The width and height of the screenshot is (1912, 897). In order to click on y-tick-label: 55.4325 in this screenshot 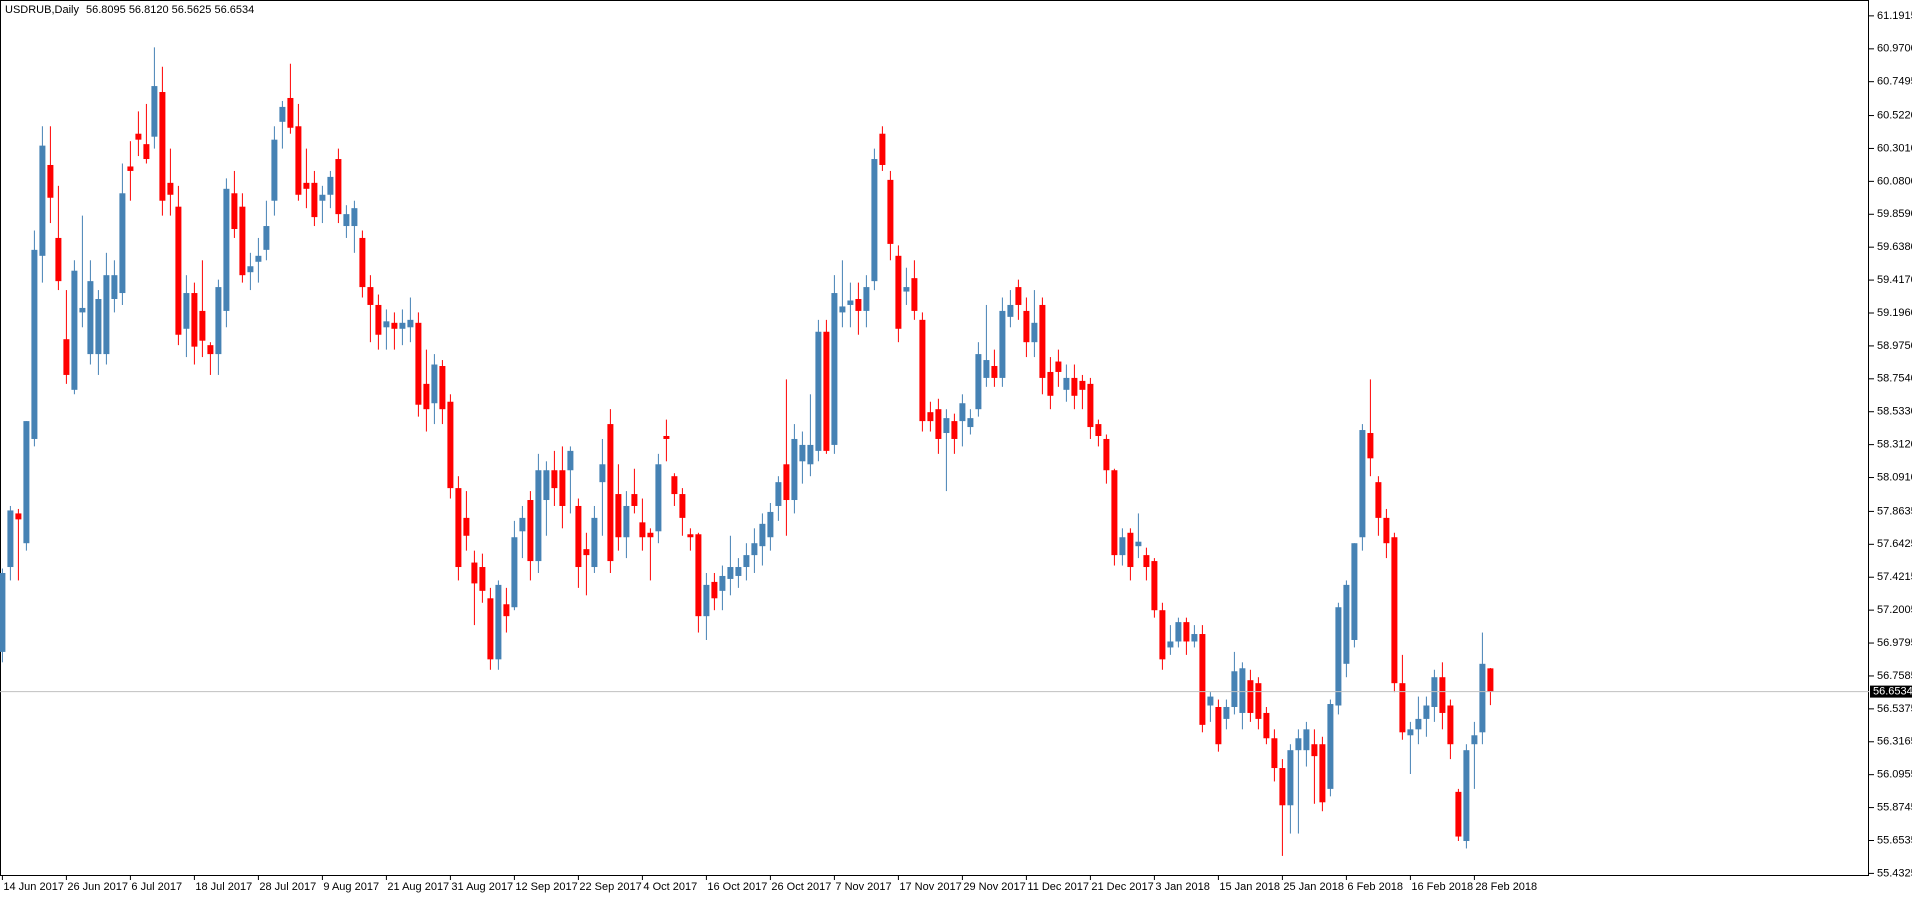, I will do `click(1894, 873)`.